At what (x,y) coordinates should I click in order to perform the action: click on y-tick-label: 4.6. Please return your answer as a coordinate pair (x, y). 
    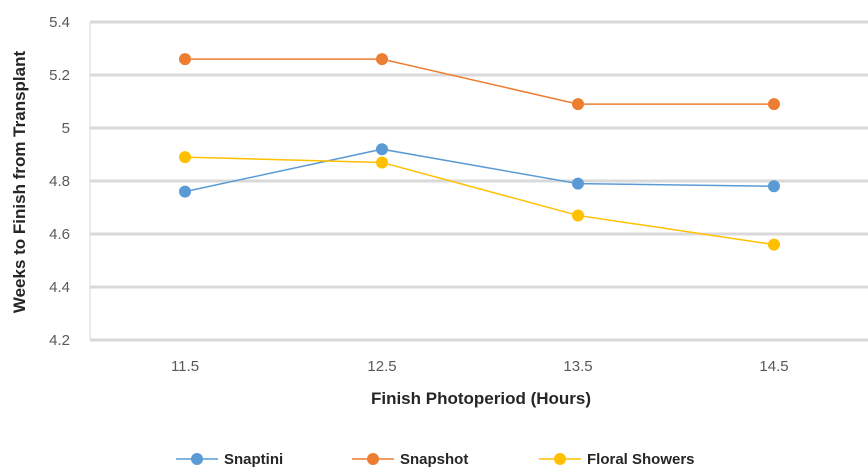
    Looking at the image, I should click on (59, 234).